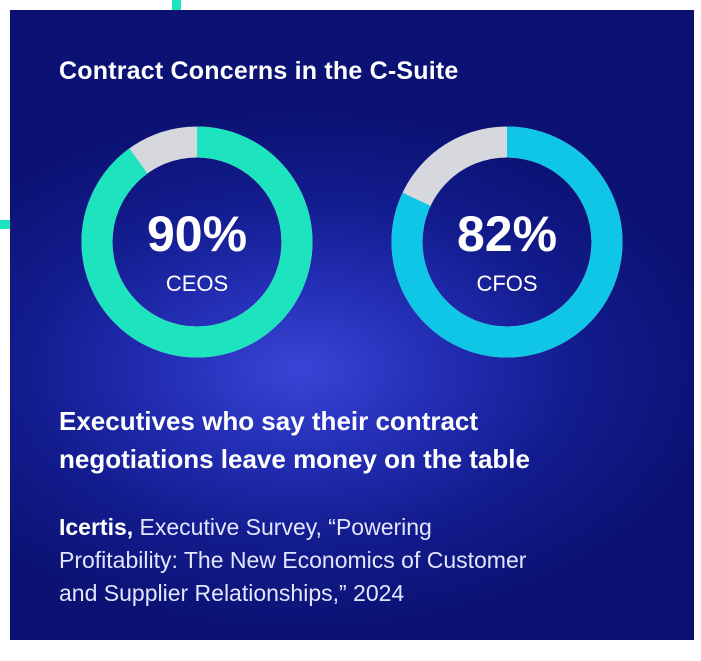 Image resolution: width=701 pixels, height=661 pixels. I want to click on ceo-donut: 90% CEOS, so click(197, 242).